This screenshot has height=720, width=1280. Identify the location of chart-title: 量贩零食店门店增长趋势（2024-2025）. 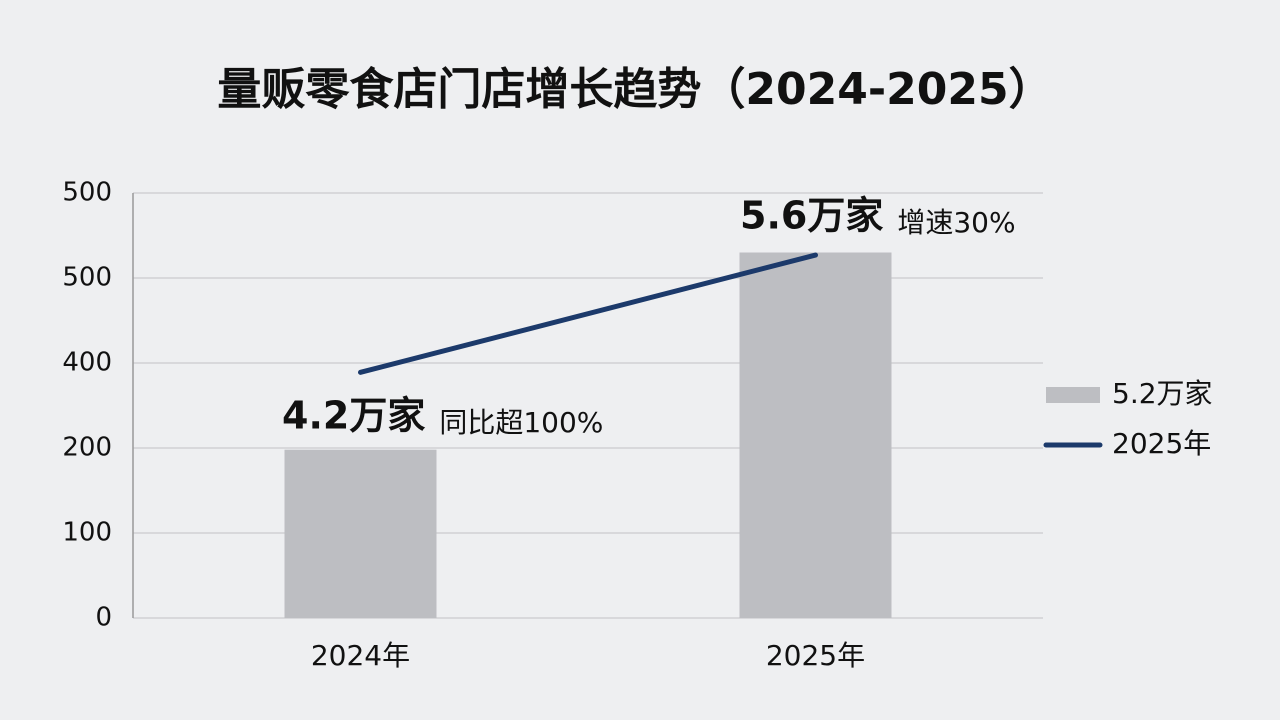
(634, 89).